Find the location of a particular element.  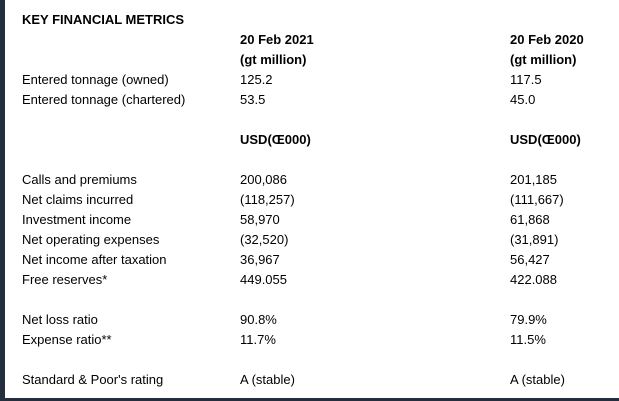

header-spacer is located at coordinates (131, 40).